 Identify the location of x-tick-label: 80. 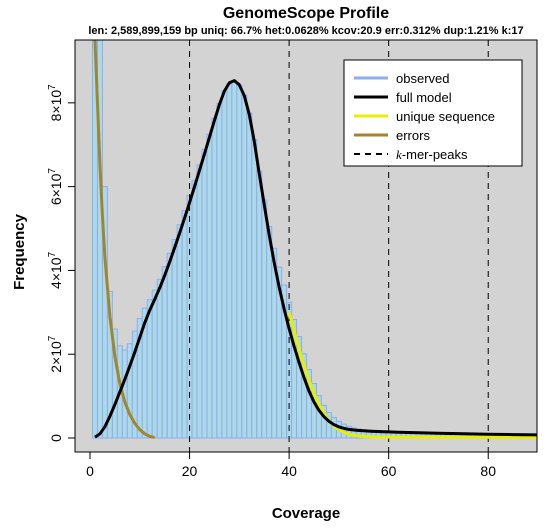
(488, 471).